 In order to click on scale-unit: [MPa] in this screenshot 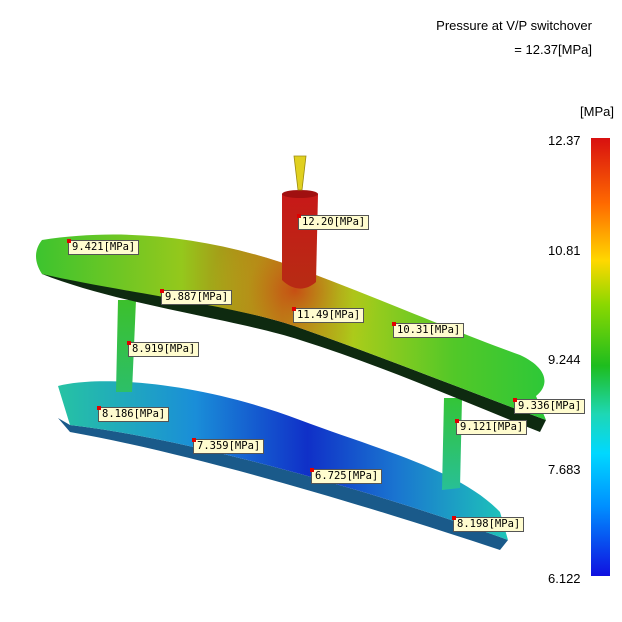, I will do `click(597, 111)`.